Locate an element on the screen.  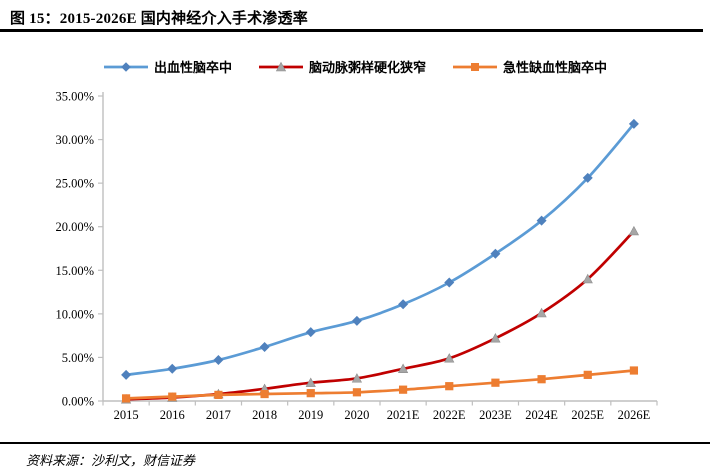
square-marker-icon is located at coordinates (475, 66).